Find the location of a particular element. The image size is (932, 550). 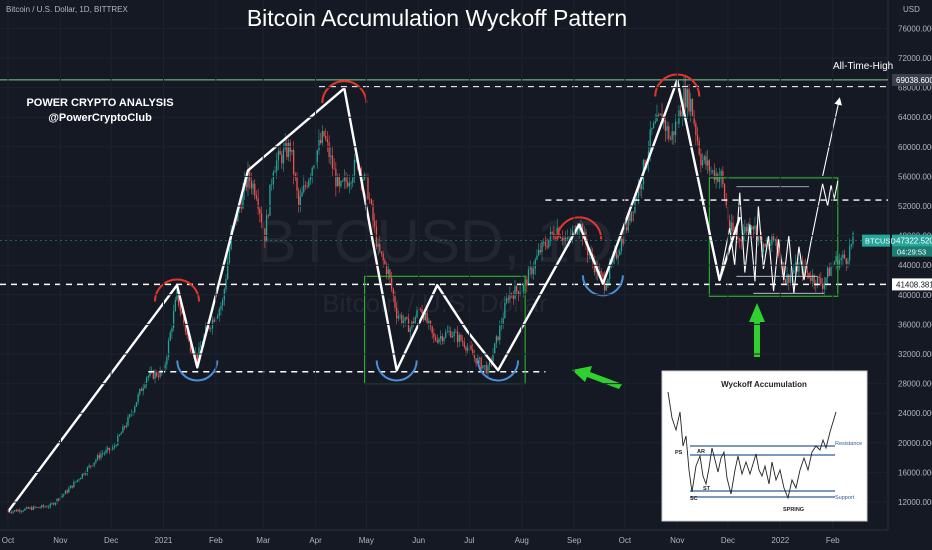

currency-label: USD is located at coordinates (911, 9).